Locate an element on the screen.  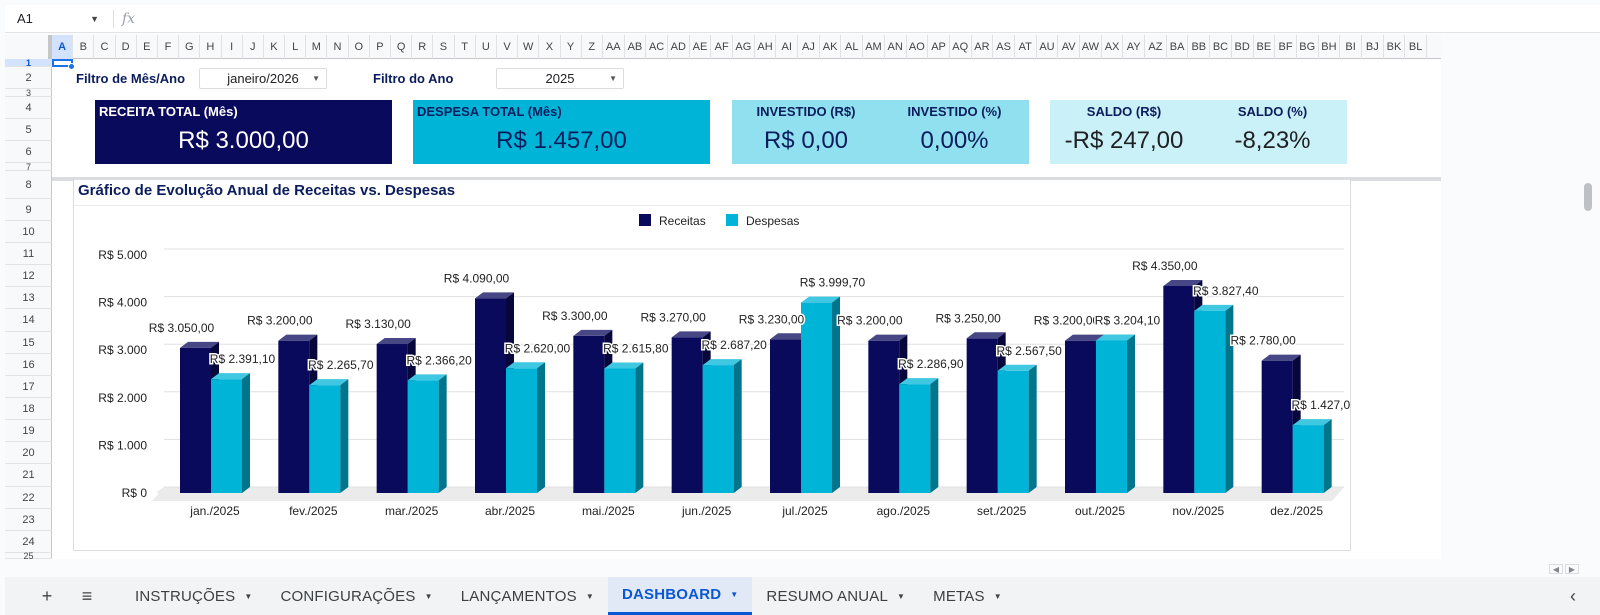
column-header-x: X is located at coordinates (550, 47).